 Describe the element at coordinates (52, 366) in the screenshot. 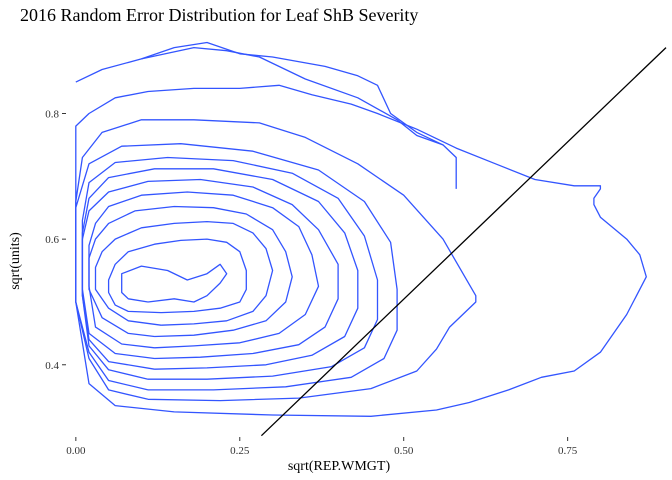

I see `y-tick-label: 0.4` at that location.